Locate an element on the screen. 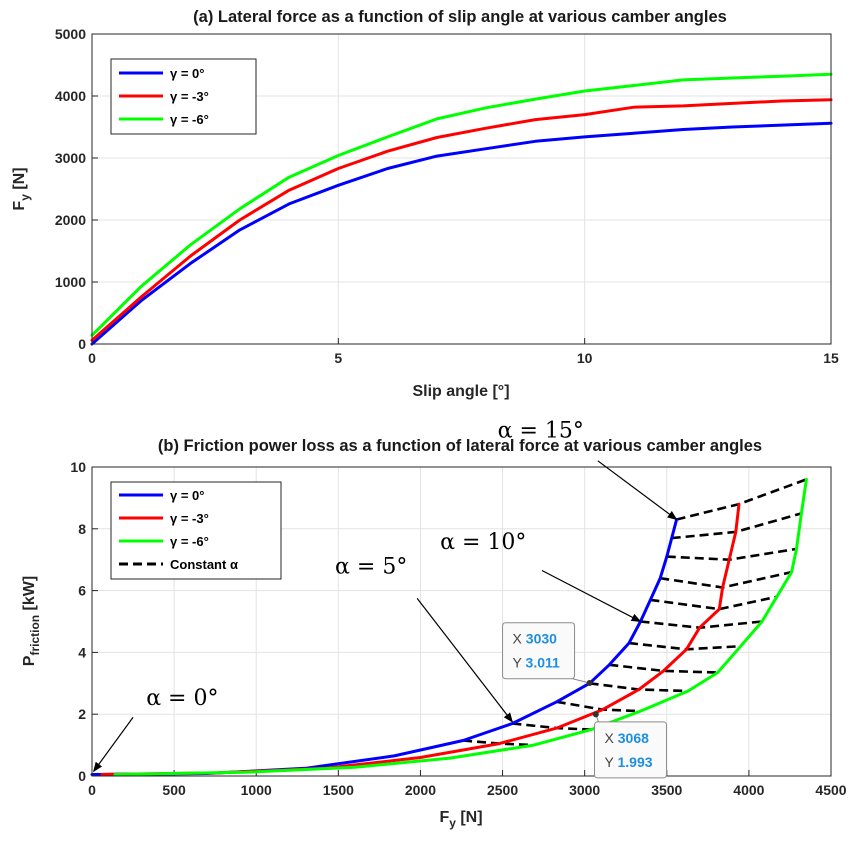  b-annotation-label-1: α = 5° is located at coordinates (371, 567).